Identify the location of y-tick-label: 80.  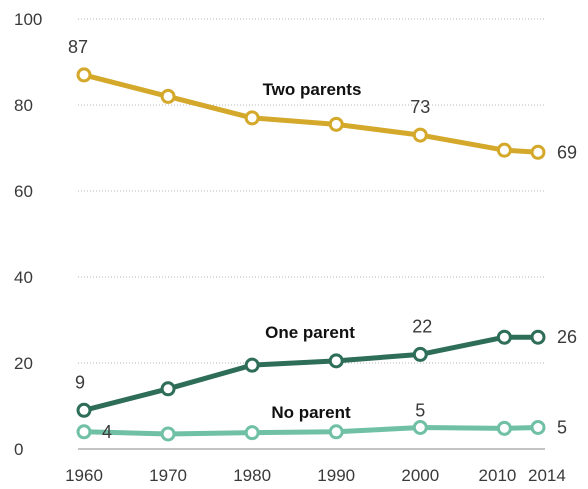
(23, 105).